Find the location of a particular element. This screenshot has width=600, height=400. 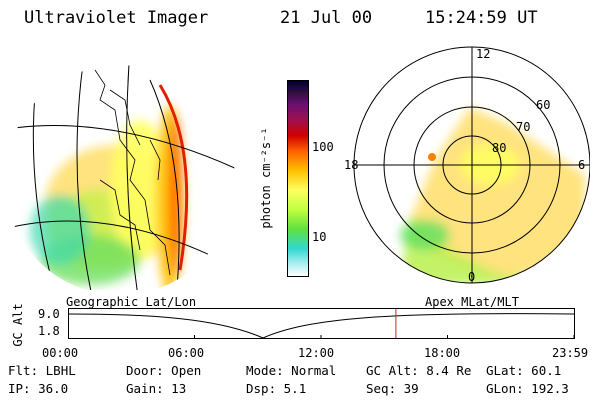

gc-alt-readout: GC Alt: 8.4 Re is located at coordinates (419, 370).